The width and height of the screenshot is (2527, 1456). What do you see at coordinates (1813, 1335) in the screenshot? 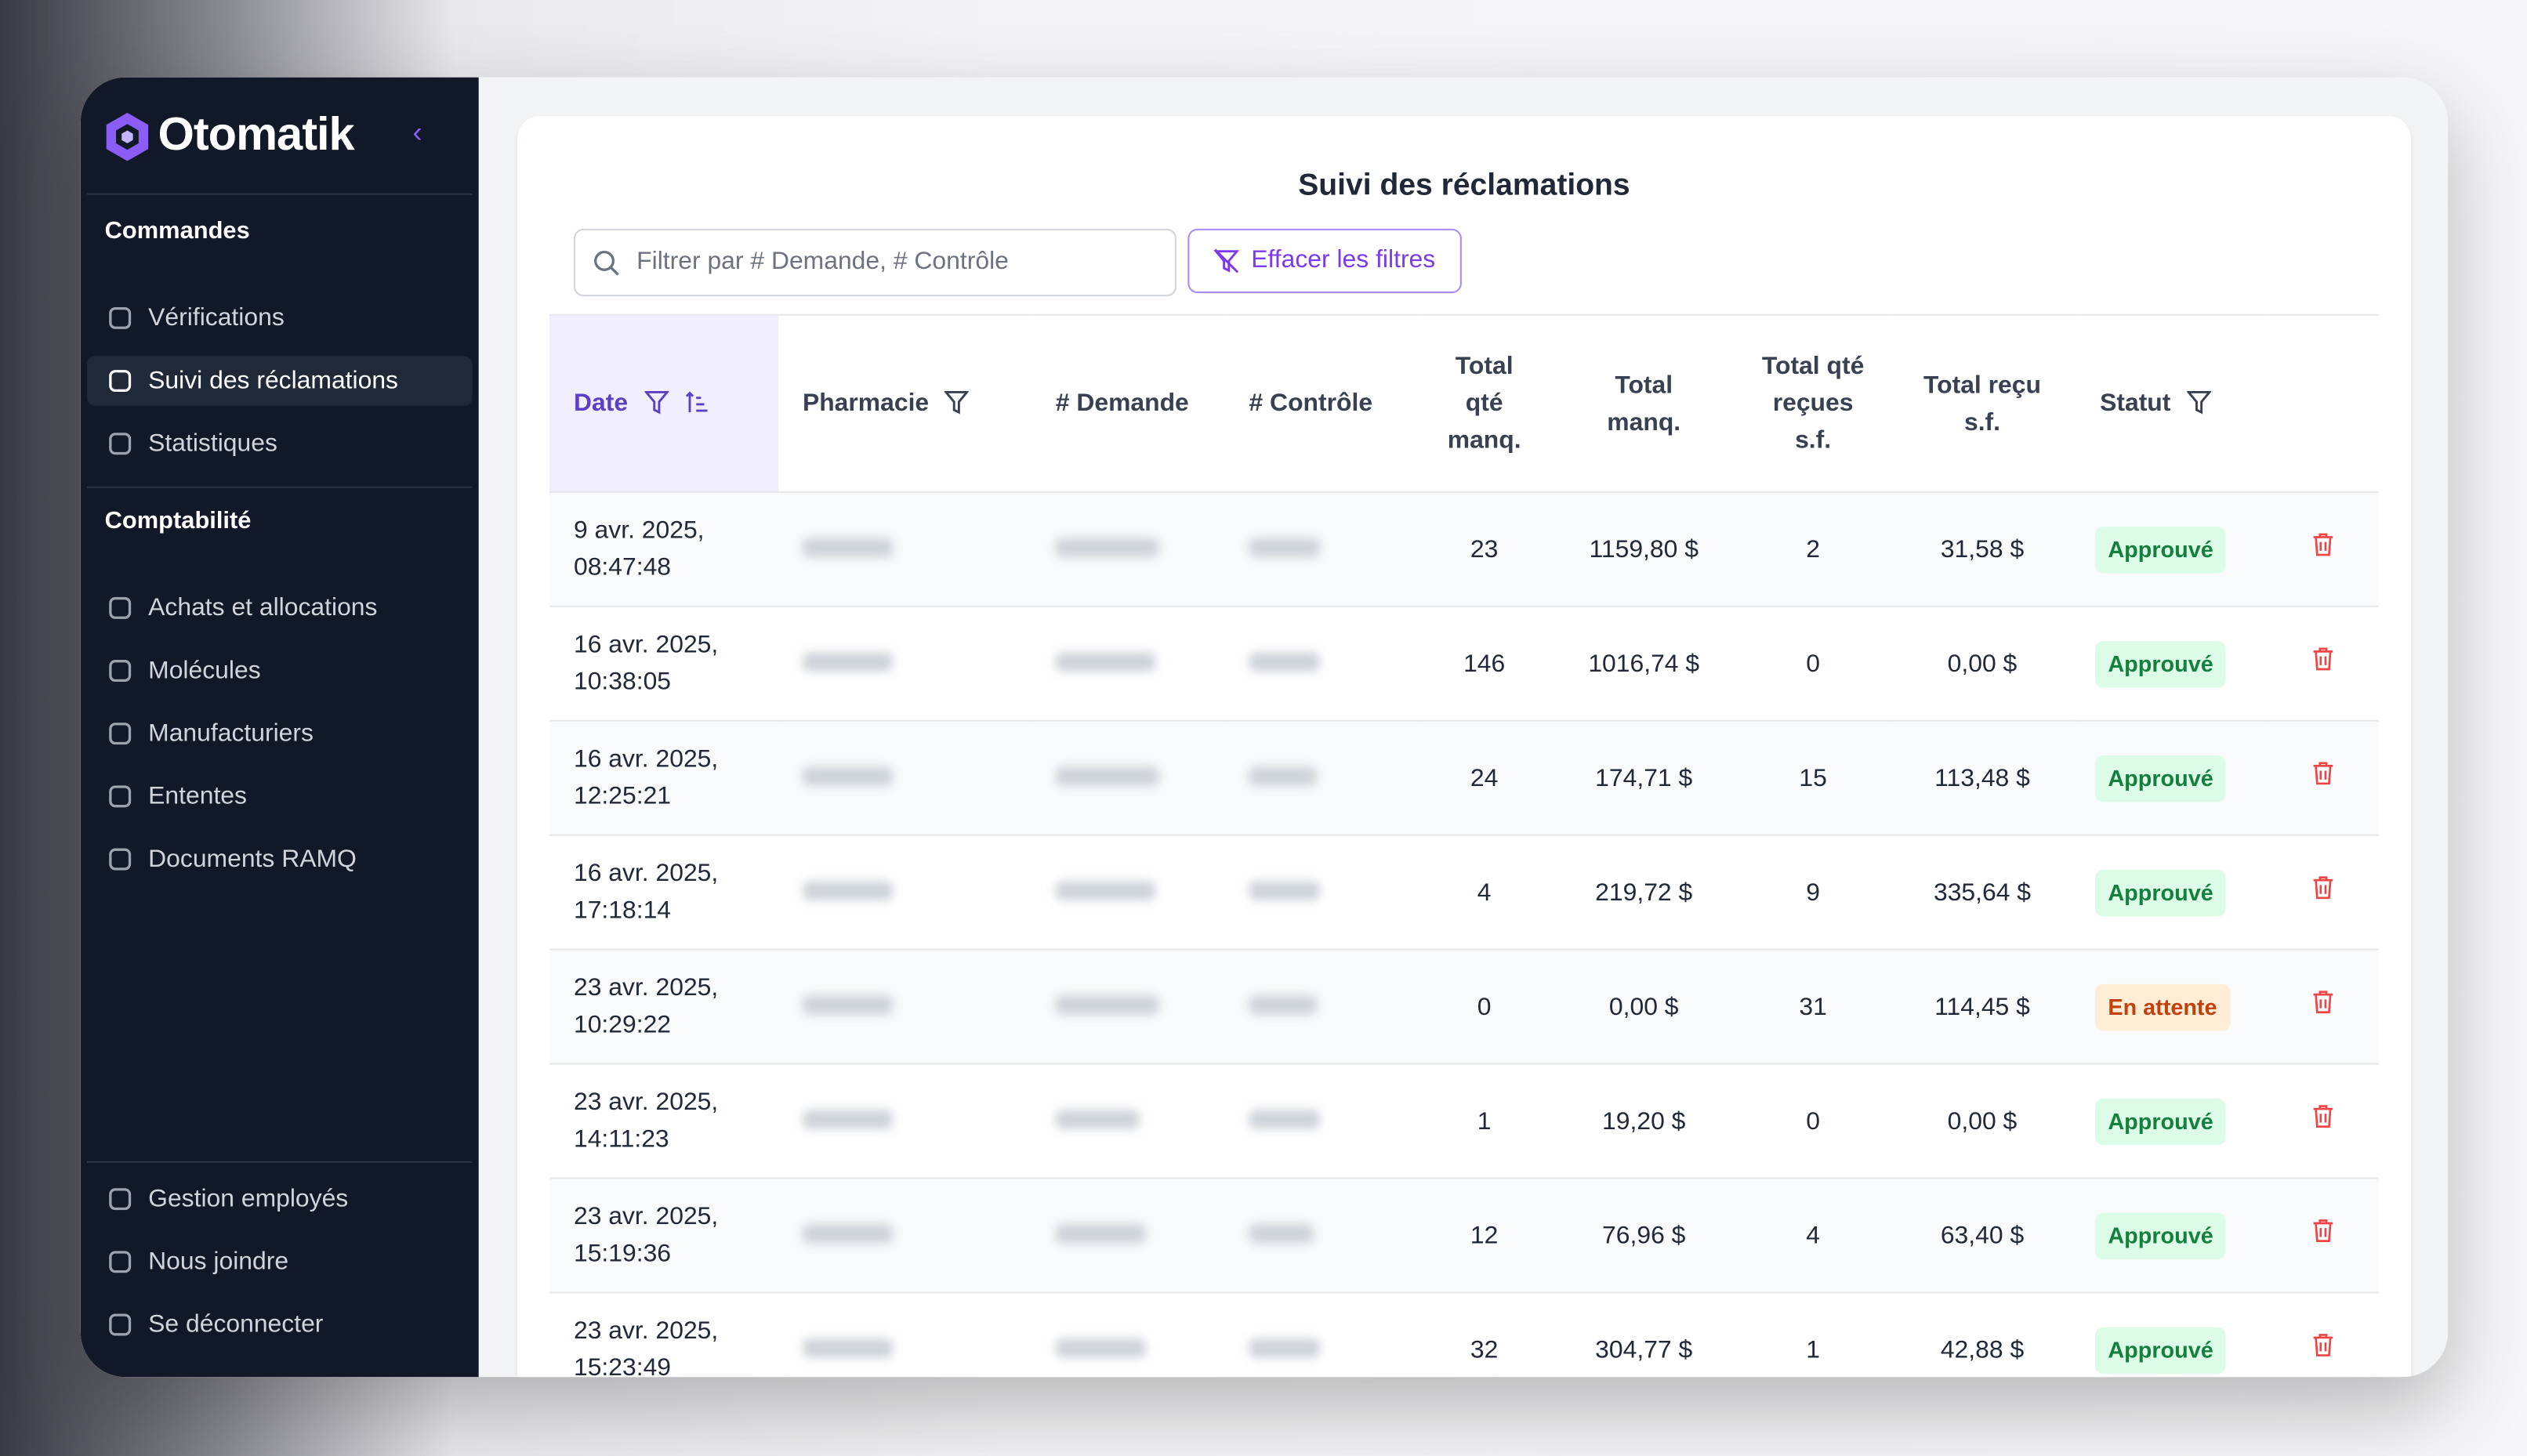
I see `cell-qte-recues: 1` at bounding box center [1813, 1335].